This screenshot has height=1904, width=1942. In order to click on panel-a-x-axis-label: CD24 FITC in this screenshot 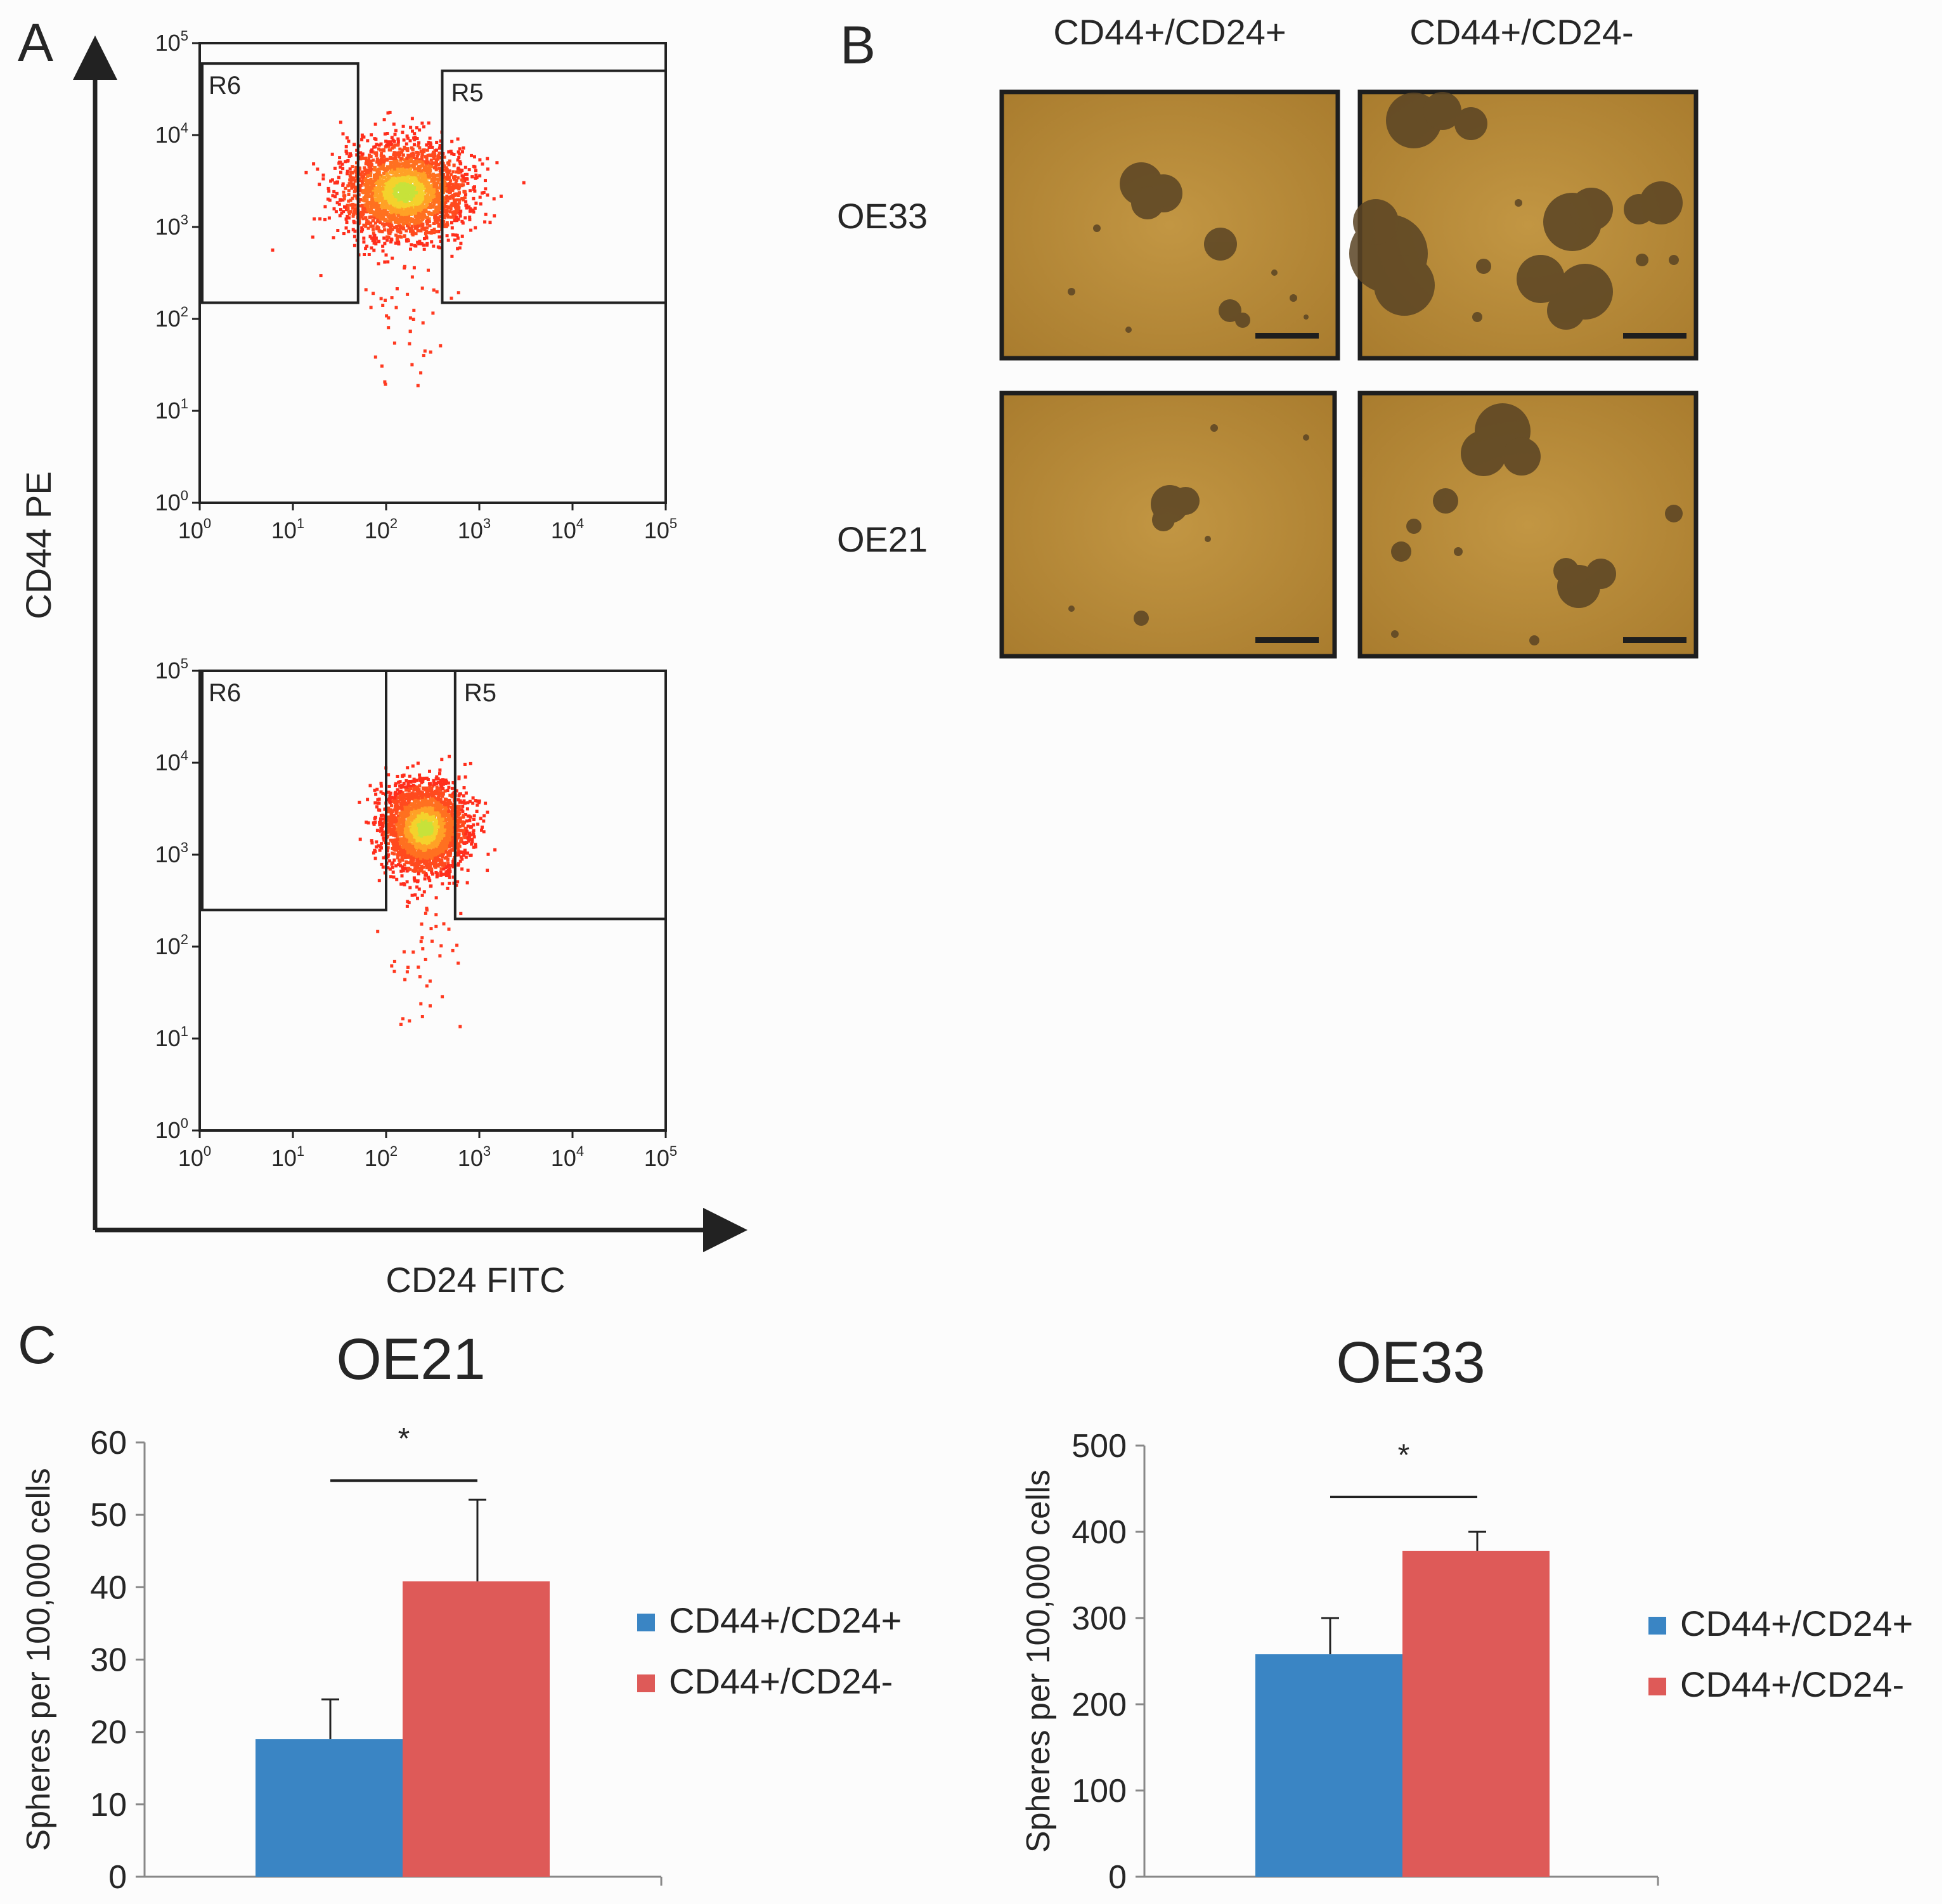, I will do `click(475, 1280)`.